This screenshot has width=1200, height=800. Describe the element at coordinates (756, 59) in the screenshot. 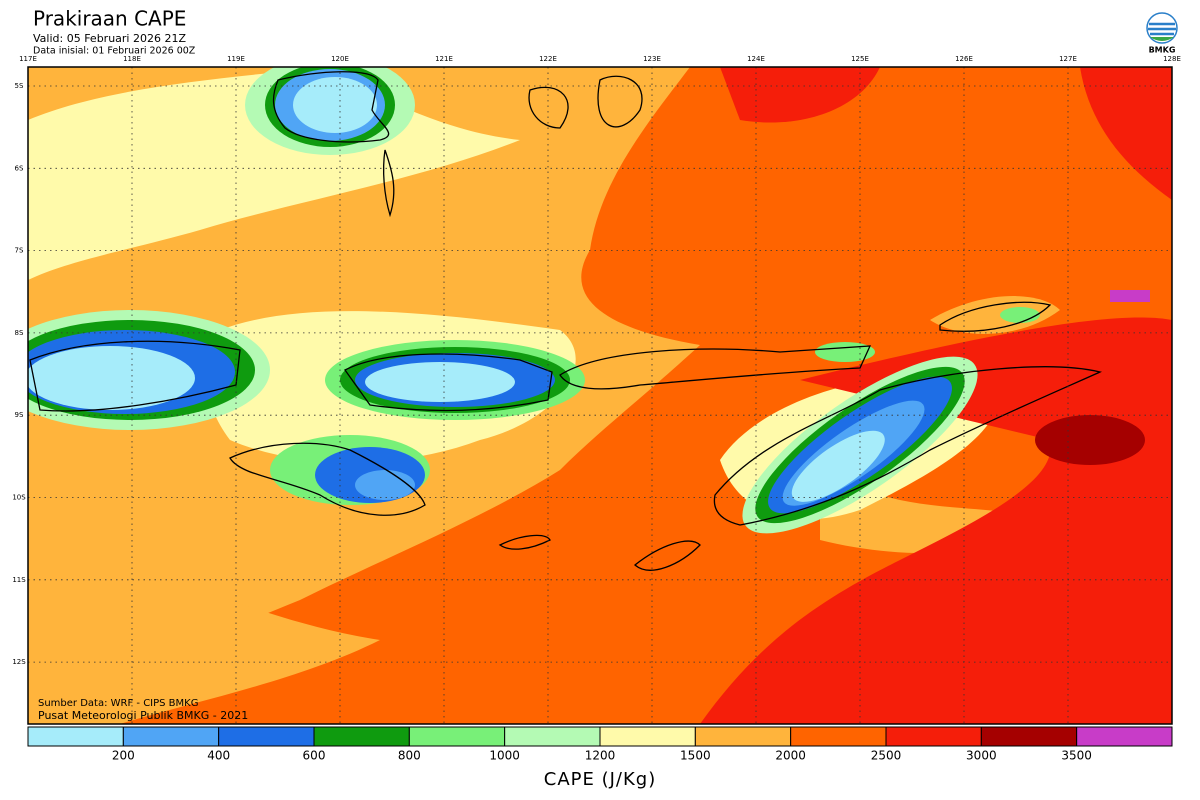

I see `lon-label: 124E` at that location.